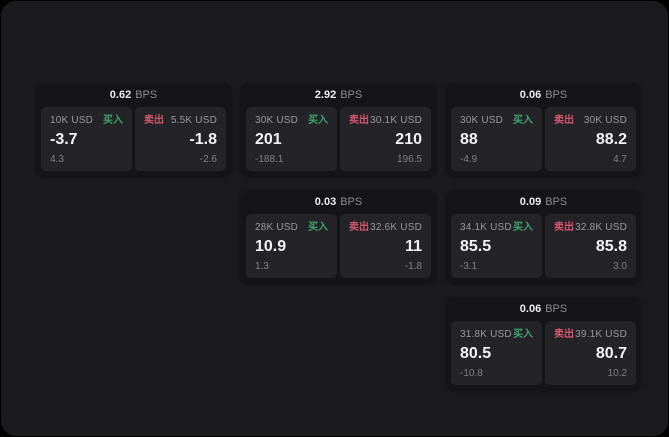  What do you see at coordinates (268, 139) in the screenshot?
I see `buy-price: 201` at bounding box center [268, 139].